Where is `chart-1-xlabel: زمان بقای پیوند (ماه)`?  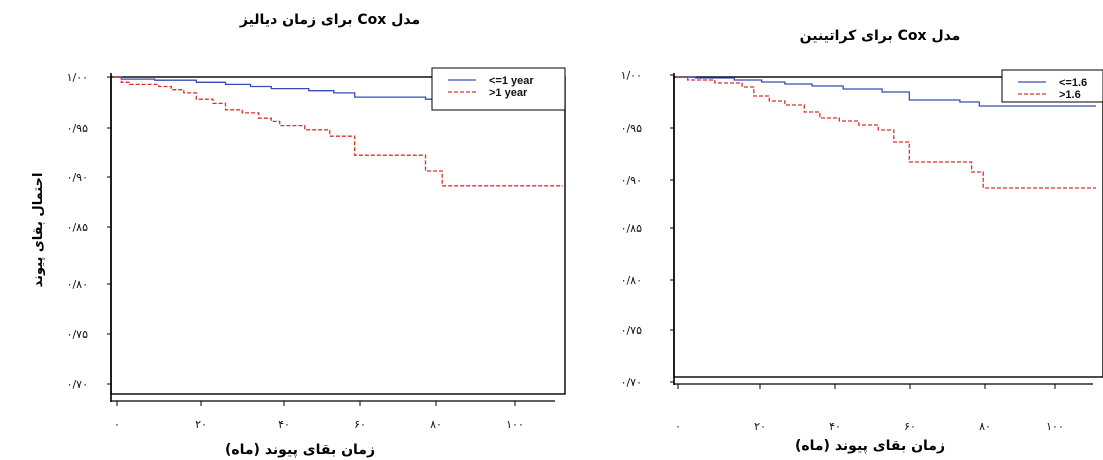
chart-1-xlabel: زمان بقای پیوند (ماه) is located at coordinates (300, 450).